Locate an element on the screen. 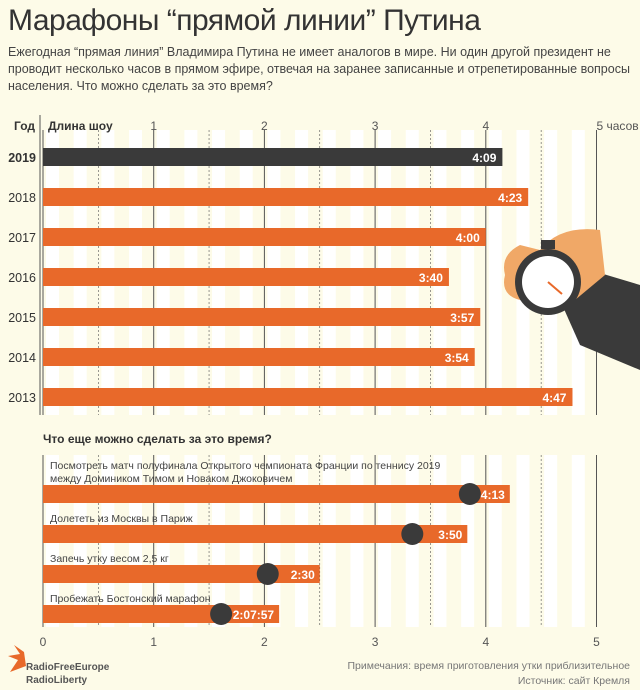  logo-text: RadioFreeEurope is located at coordinates (68, 667).